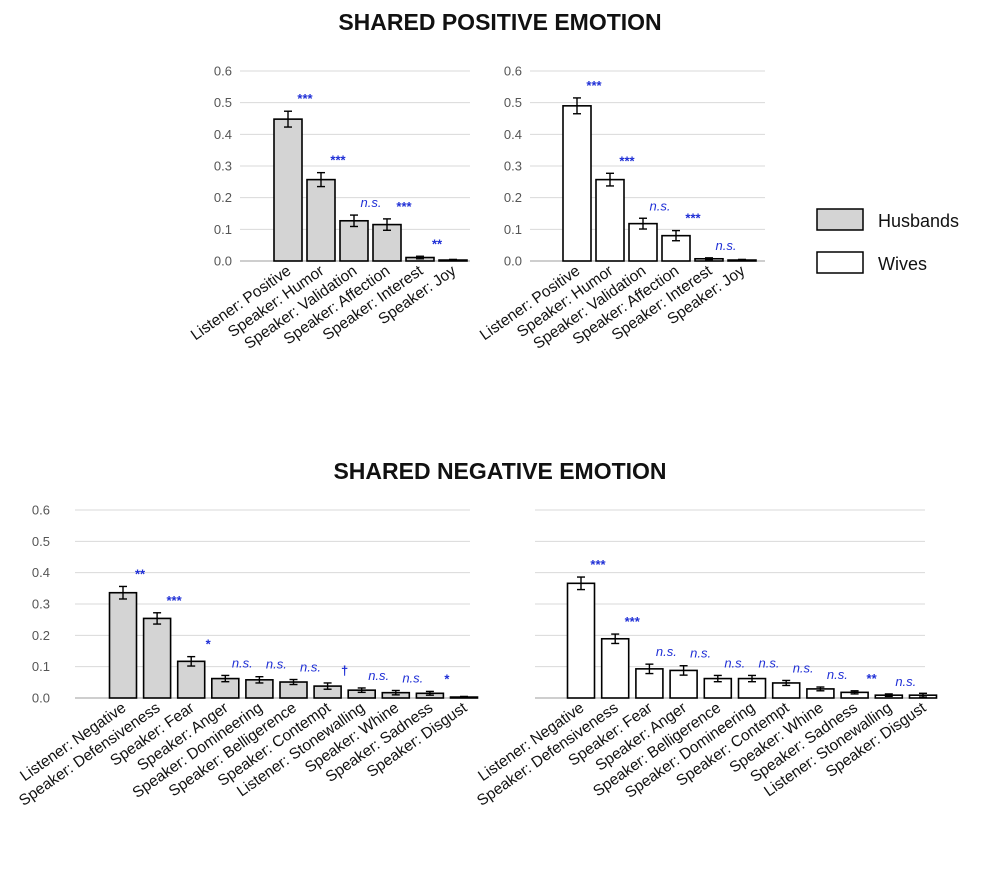  Describe the element at coordinates (499, 22) in the screenshot. I see `positive-section-title: SHARED POSITIVE EMOTION` at that location.